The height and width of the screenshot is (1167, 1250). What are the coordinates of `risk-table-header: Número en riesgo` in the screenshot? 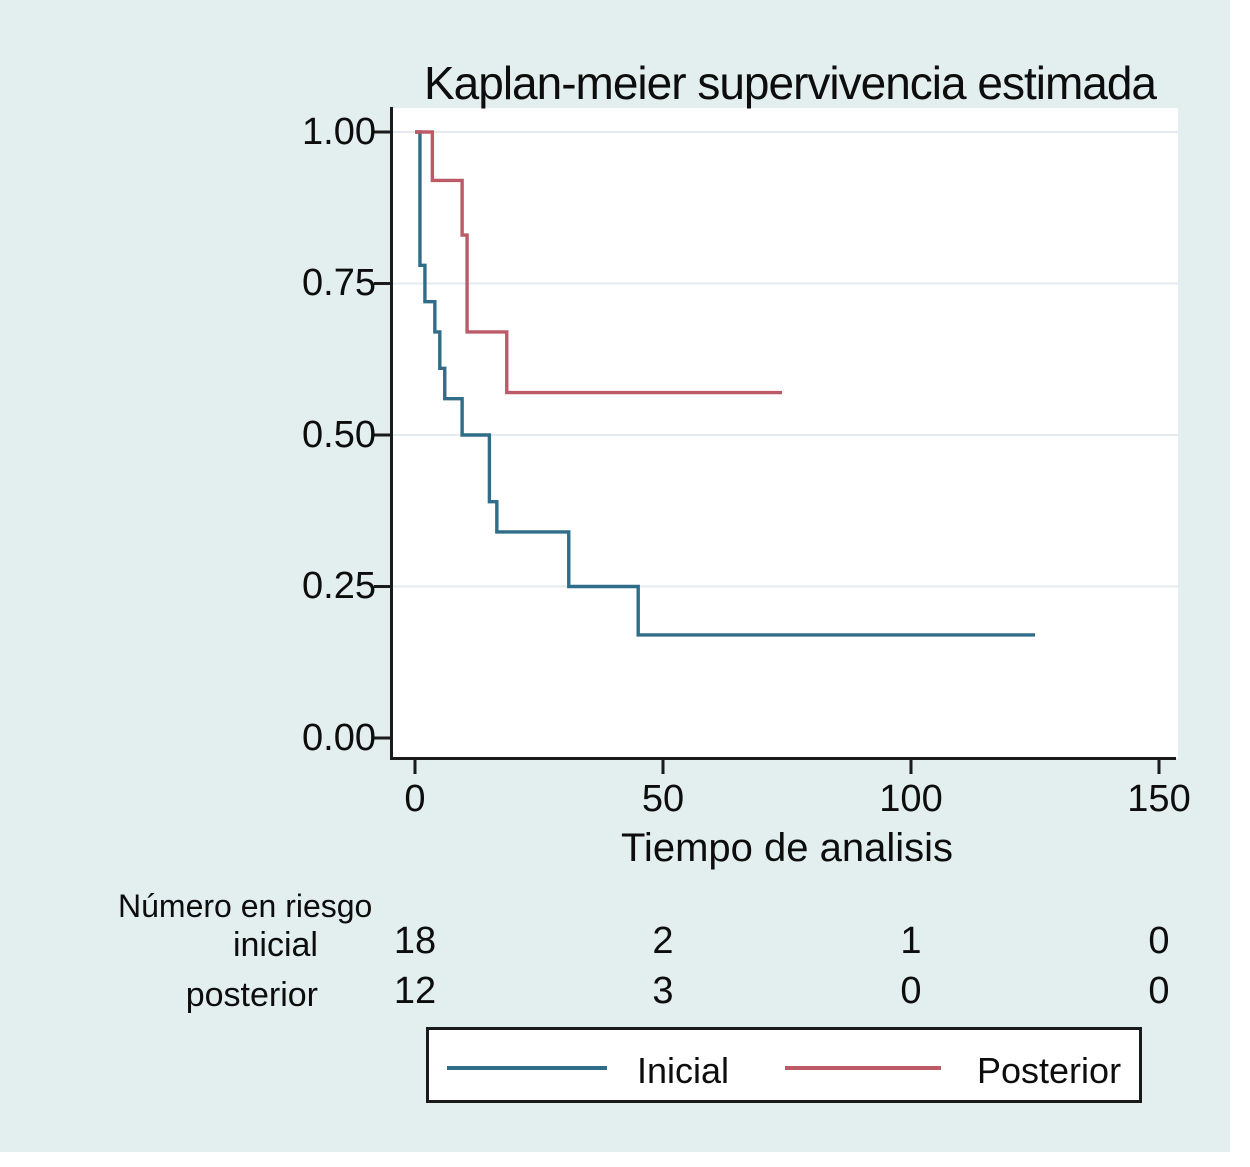 It's located at (245, 906).